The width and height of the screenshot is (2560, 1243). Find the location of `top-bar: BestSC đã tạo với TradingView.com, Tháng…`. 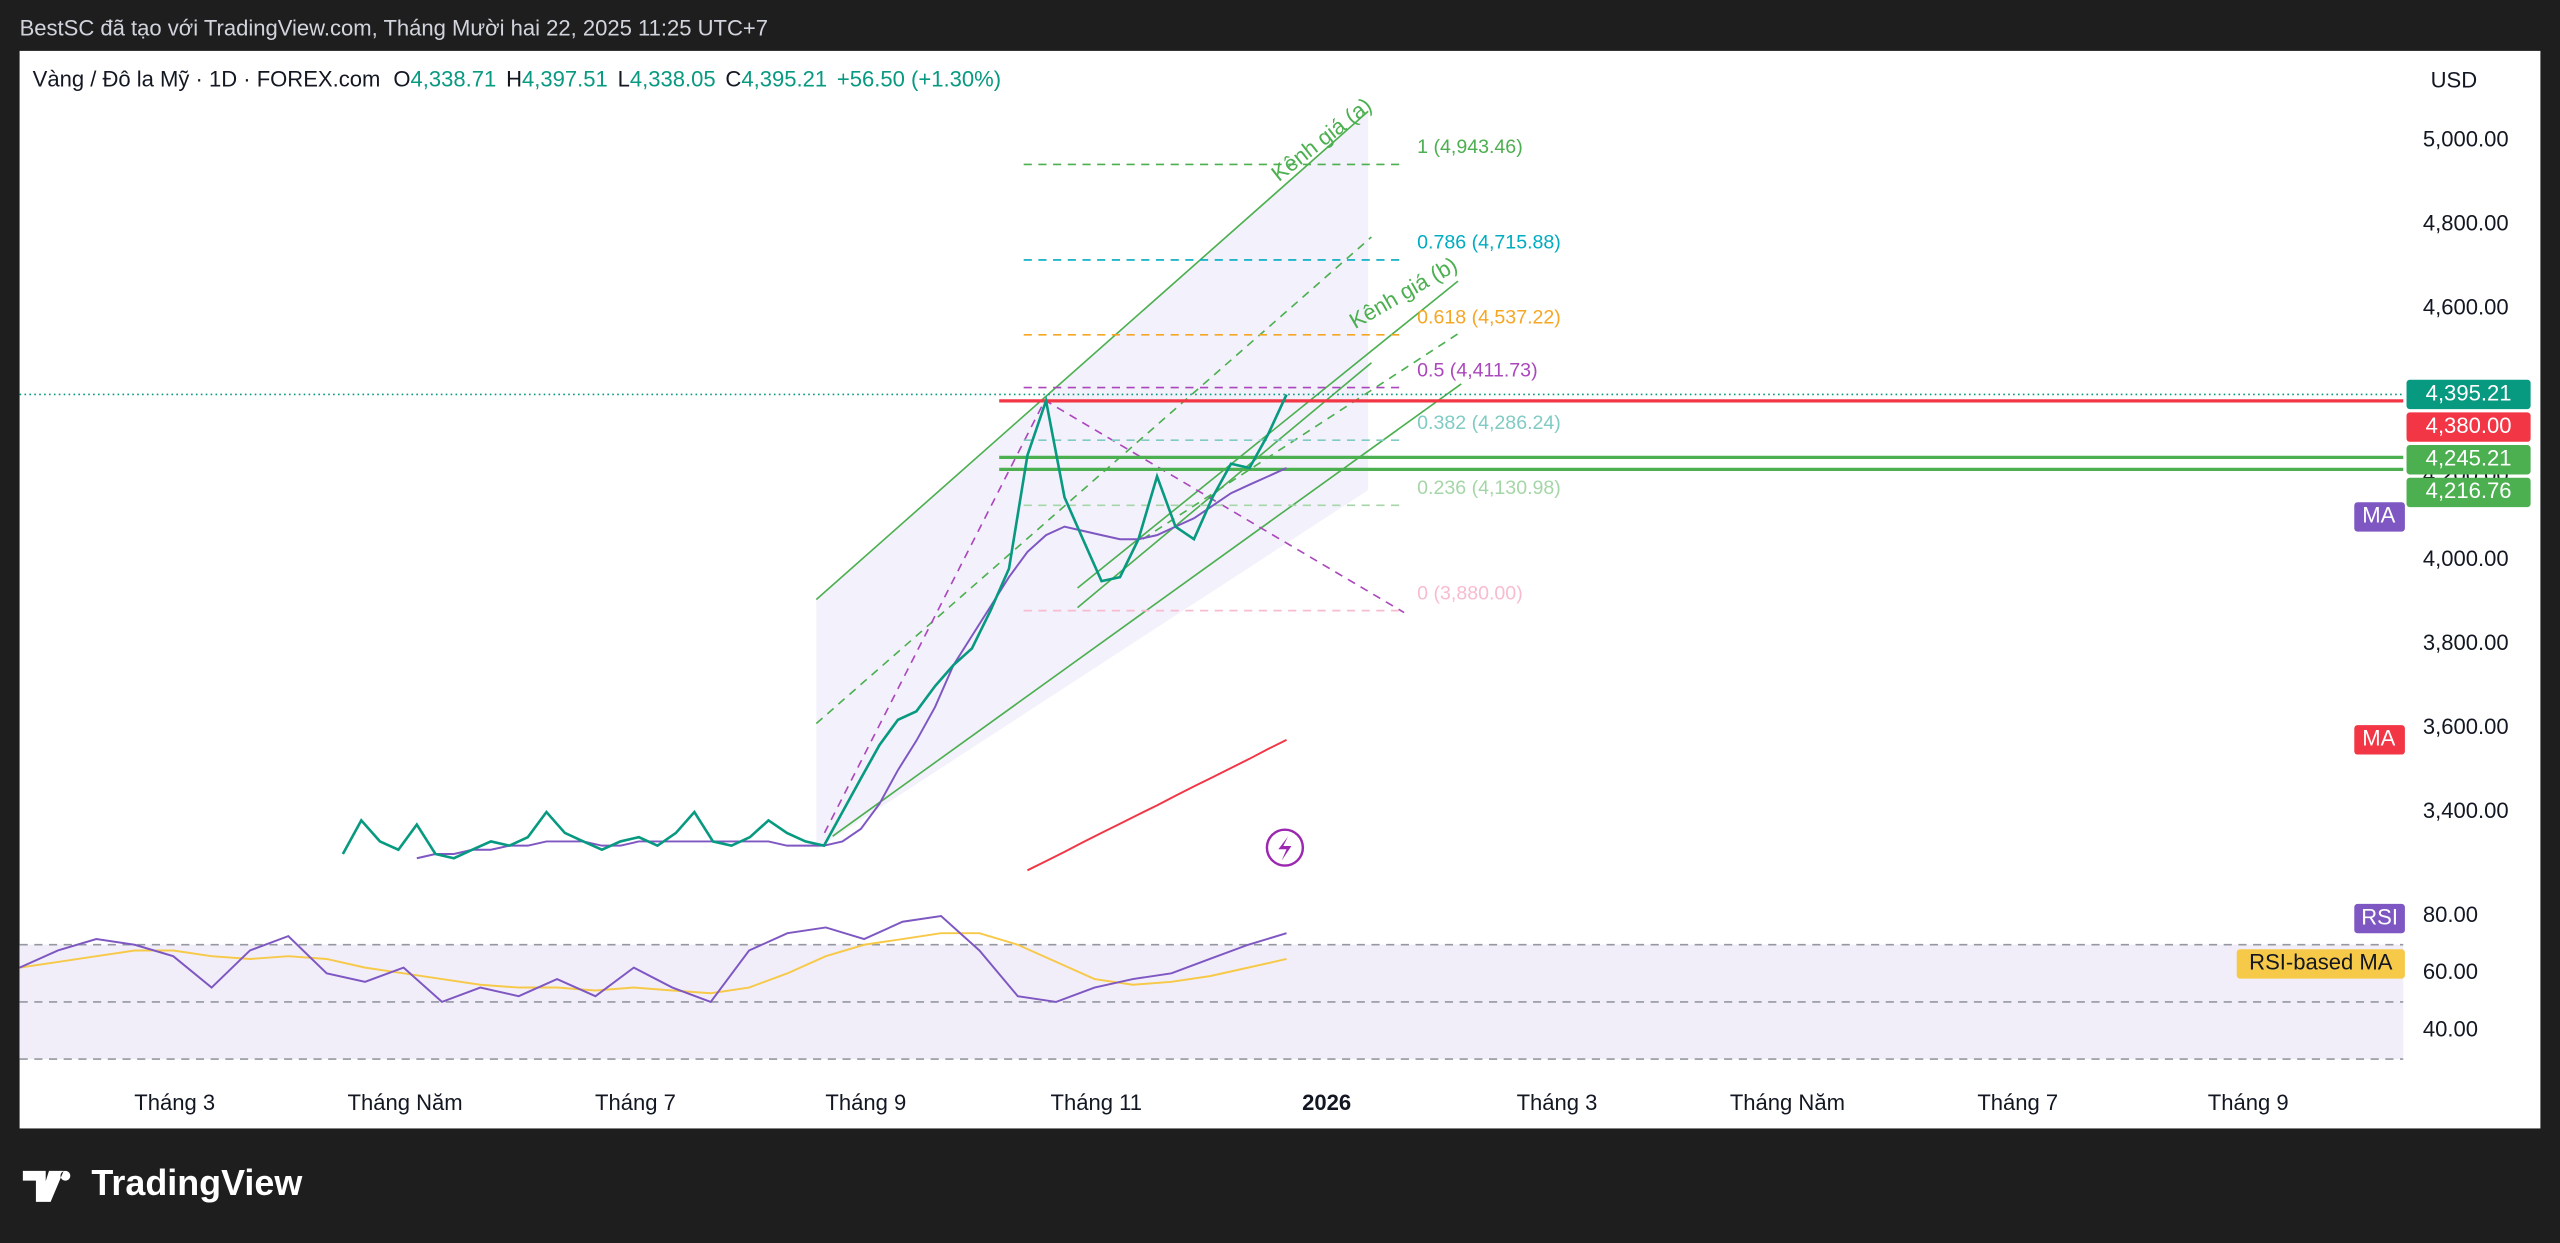

top-bar: BestSC đã tạo với TradingView.com, Tháng… is located at coordinates (394, 27).